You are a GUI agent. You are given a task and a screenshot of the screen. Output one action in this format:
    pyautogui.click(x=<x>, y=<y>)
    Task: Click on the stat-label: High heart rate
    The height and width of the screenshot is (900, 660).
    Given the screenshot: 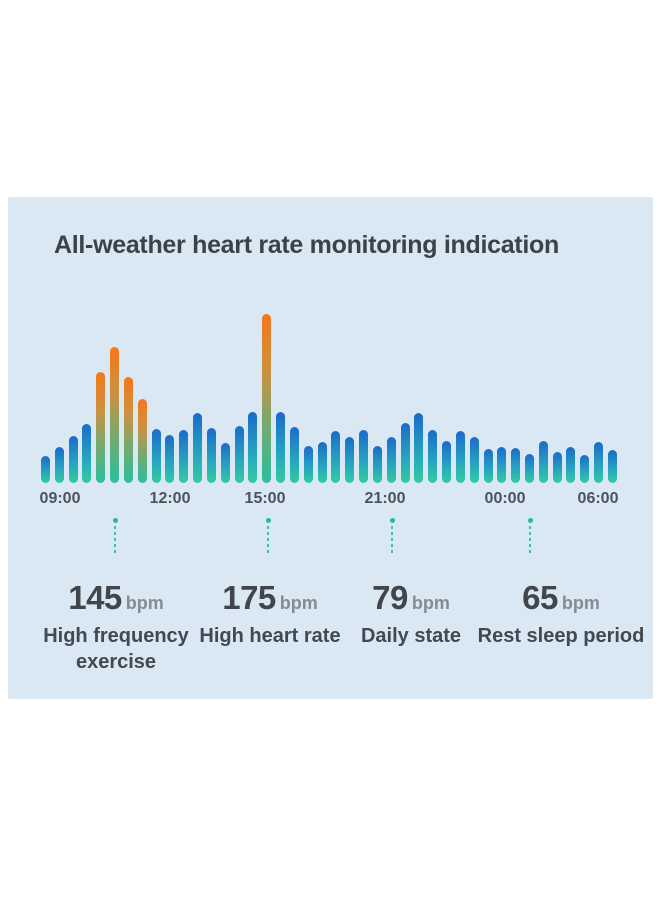 What is the action you would take?
    pyautogui.click(x=270, y=636)
    